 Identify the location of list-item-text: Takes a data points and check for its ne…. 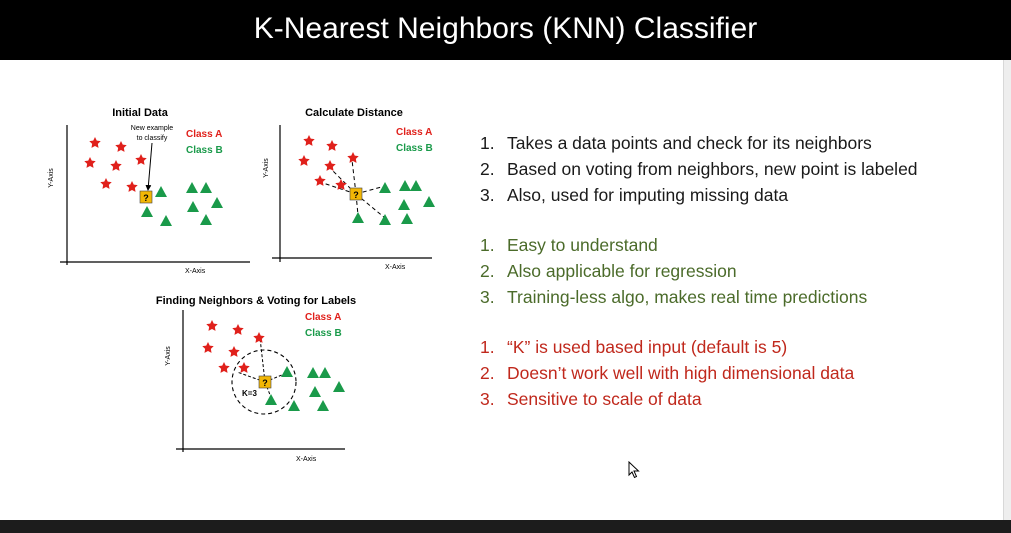
(689, 143).